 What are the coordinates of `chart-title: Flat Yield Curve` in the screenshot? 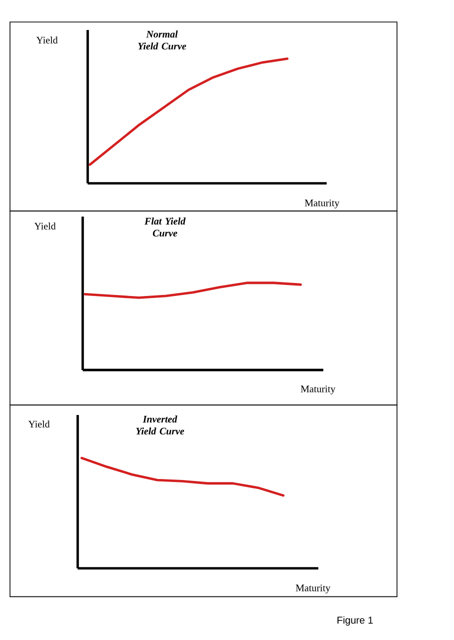 It's located at (165, 227).